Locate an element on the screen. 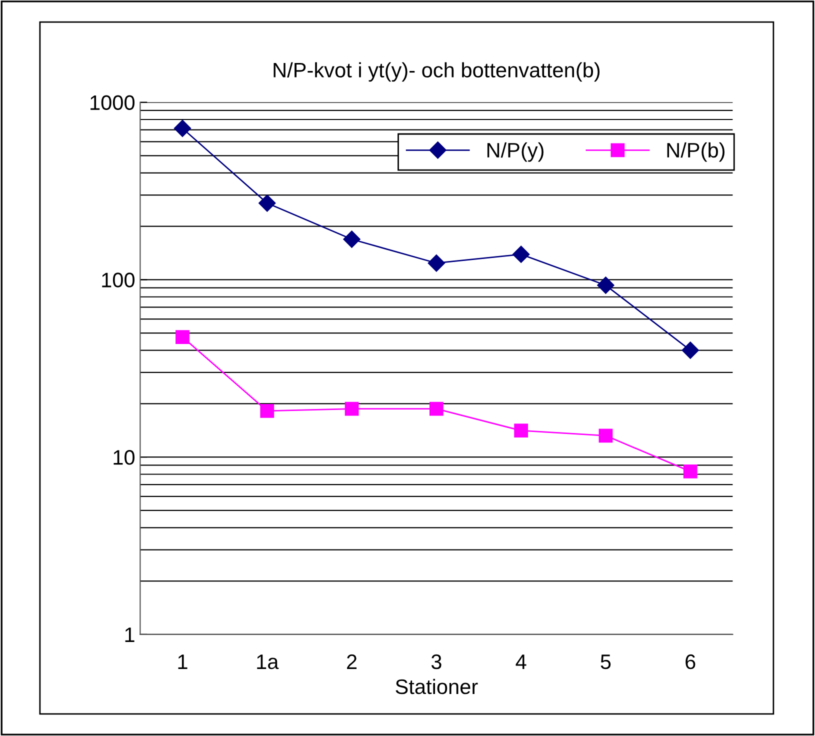 The width and height of the screenshot is (815, 736). legend-label: N/P(y) is located at coordinates (515, 152).